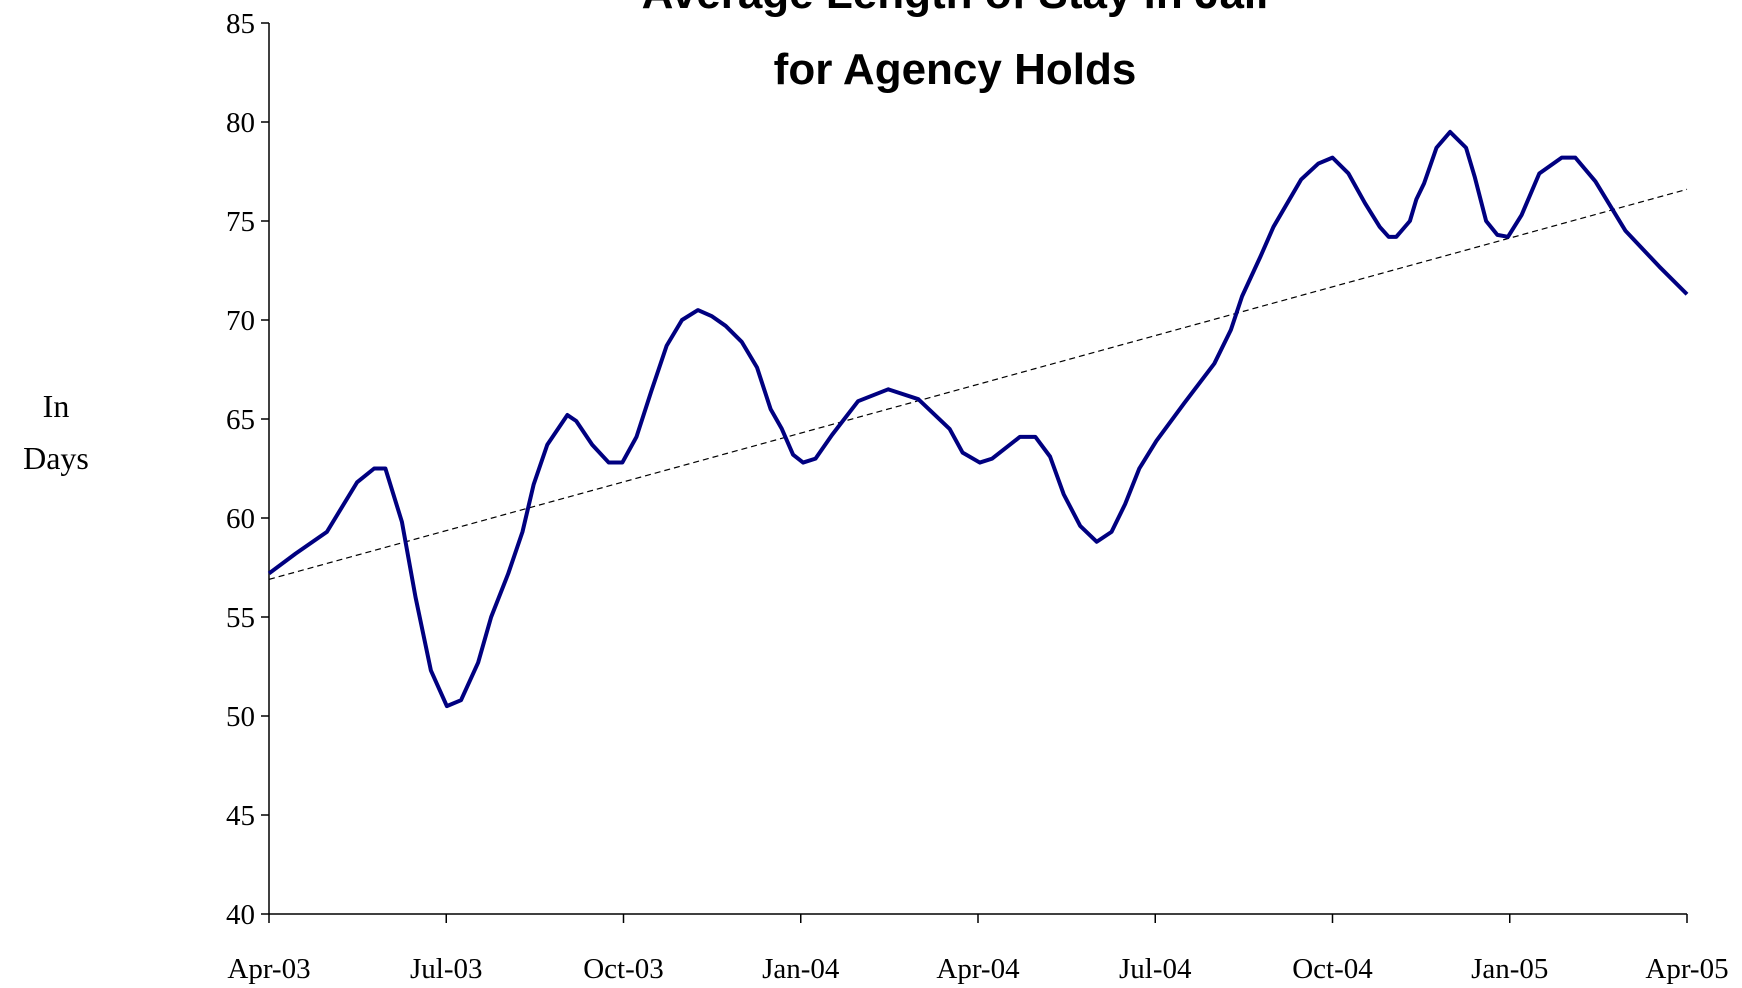 Image resolution: width=1742 pixels, height=988 pixels. I want to click on y-tick-label: 45, so click(240, 816).